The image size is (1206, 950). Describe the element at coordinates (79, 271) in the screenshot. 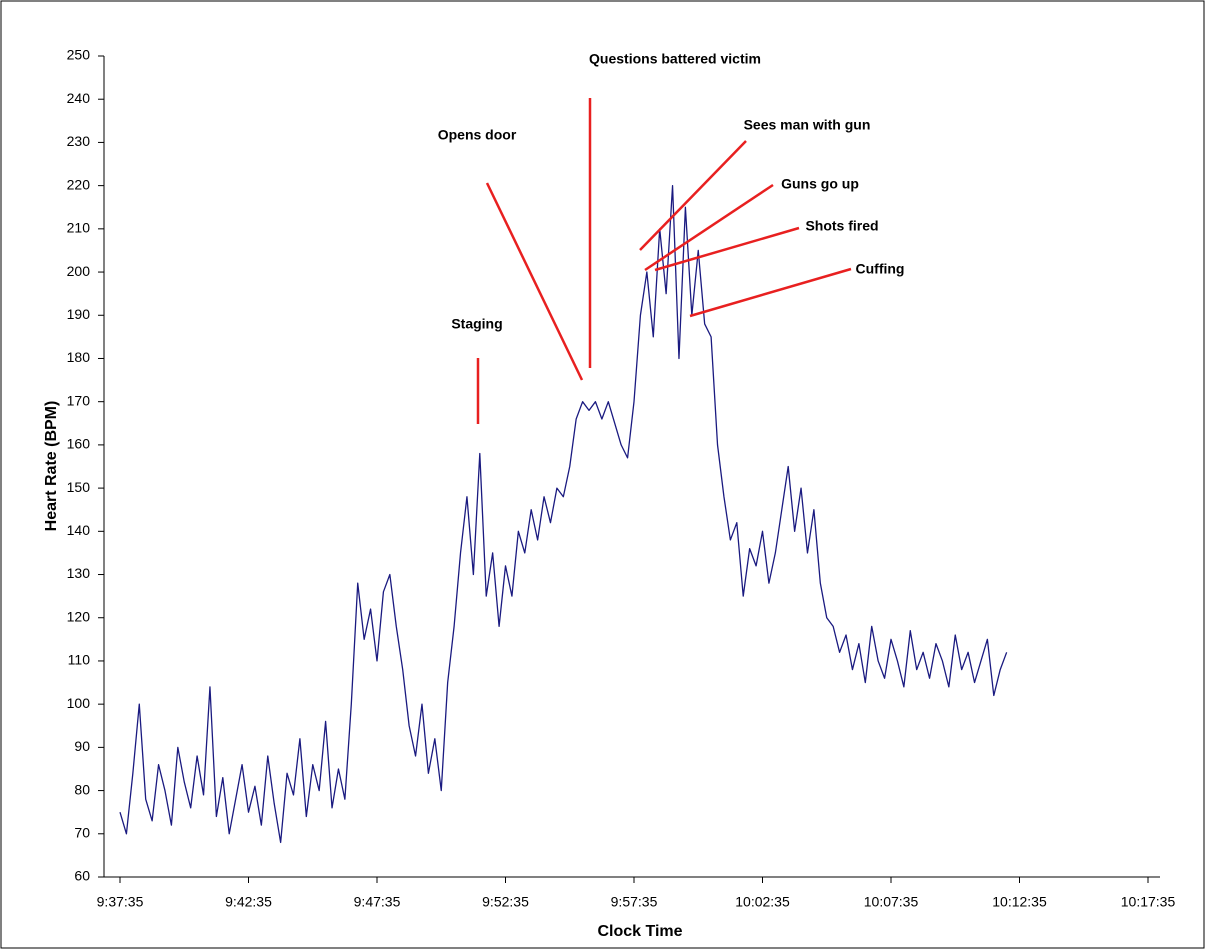

I see `y-tick-label: 200` at that location.